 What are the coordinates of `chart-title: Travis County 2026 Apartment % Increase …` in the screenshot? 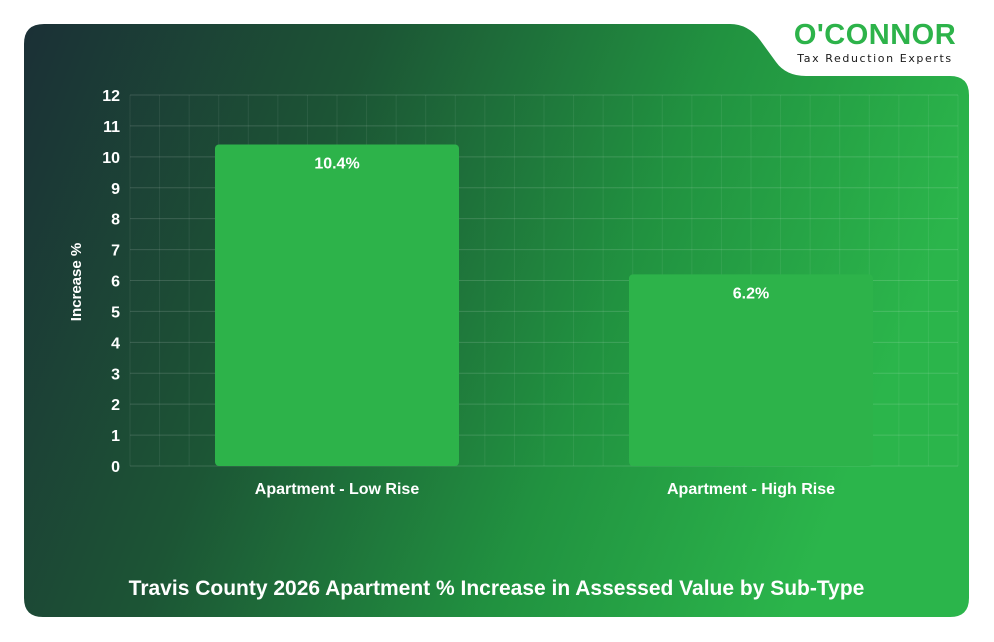 It's located at (496, 588).